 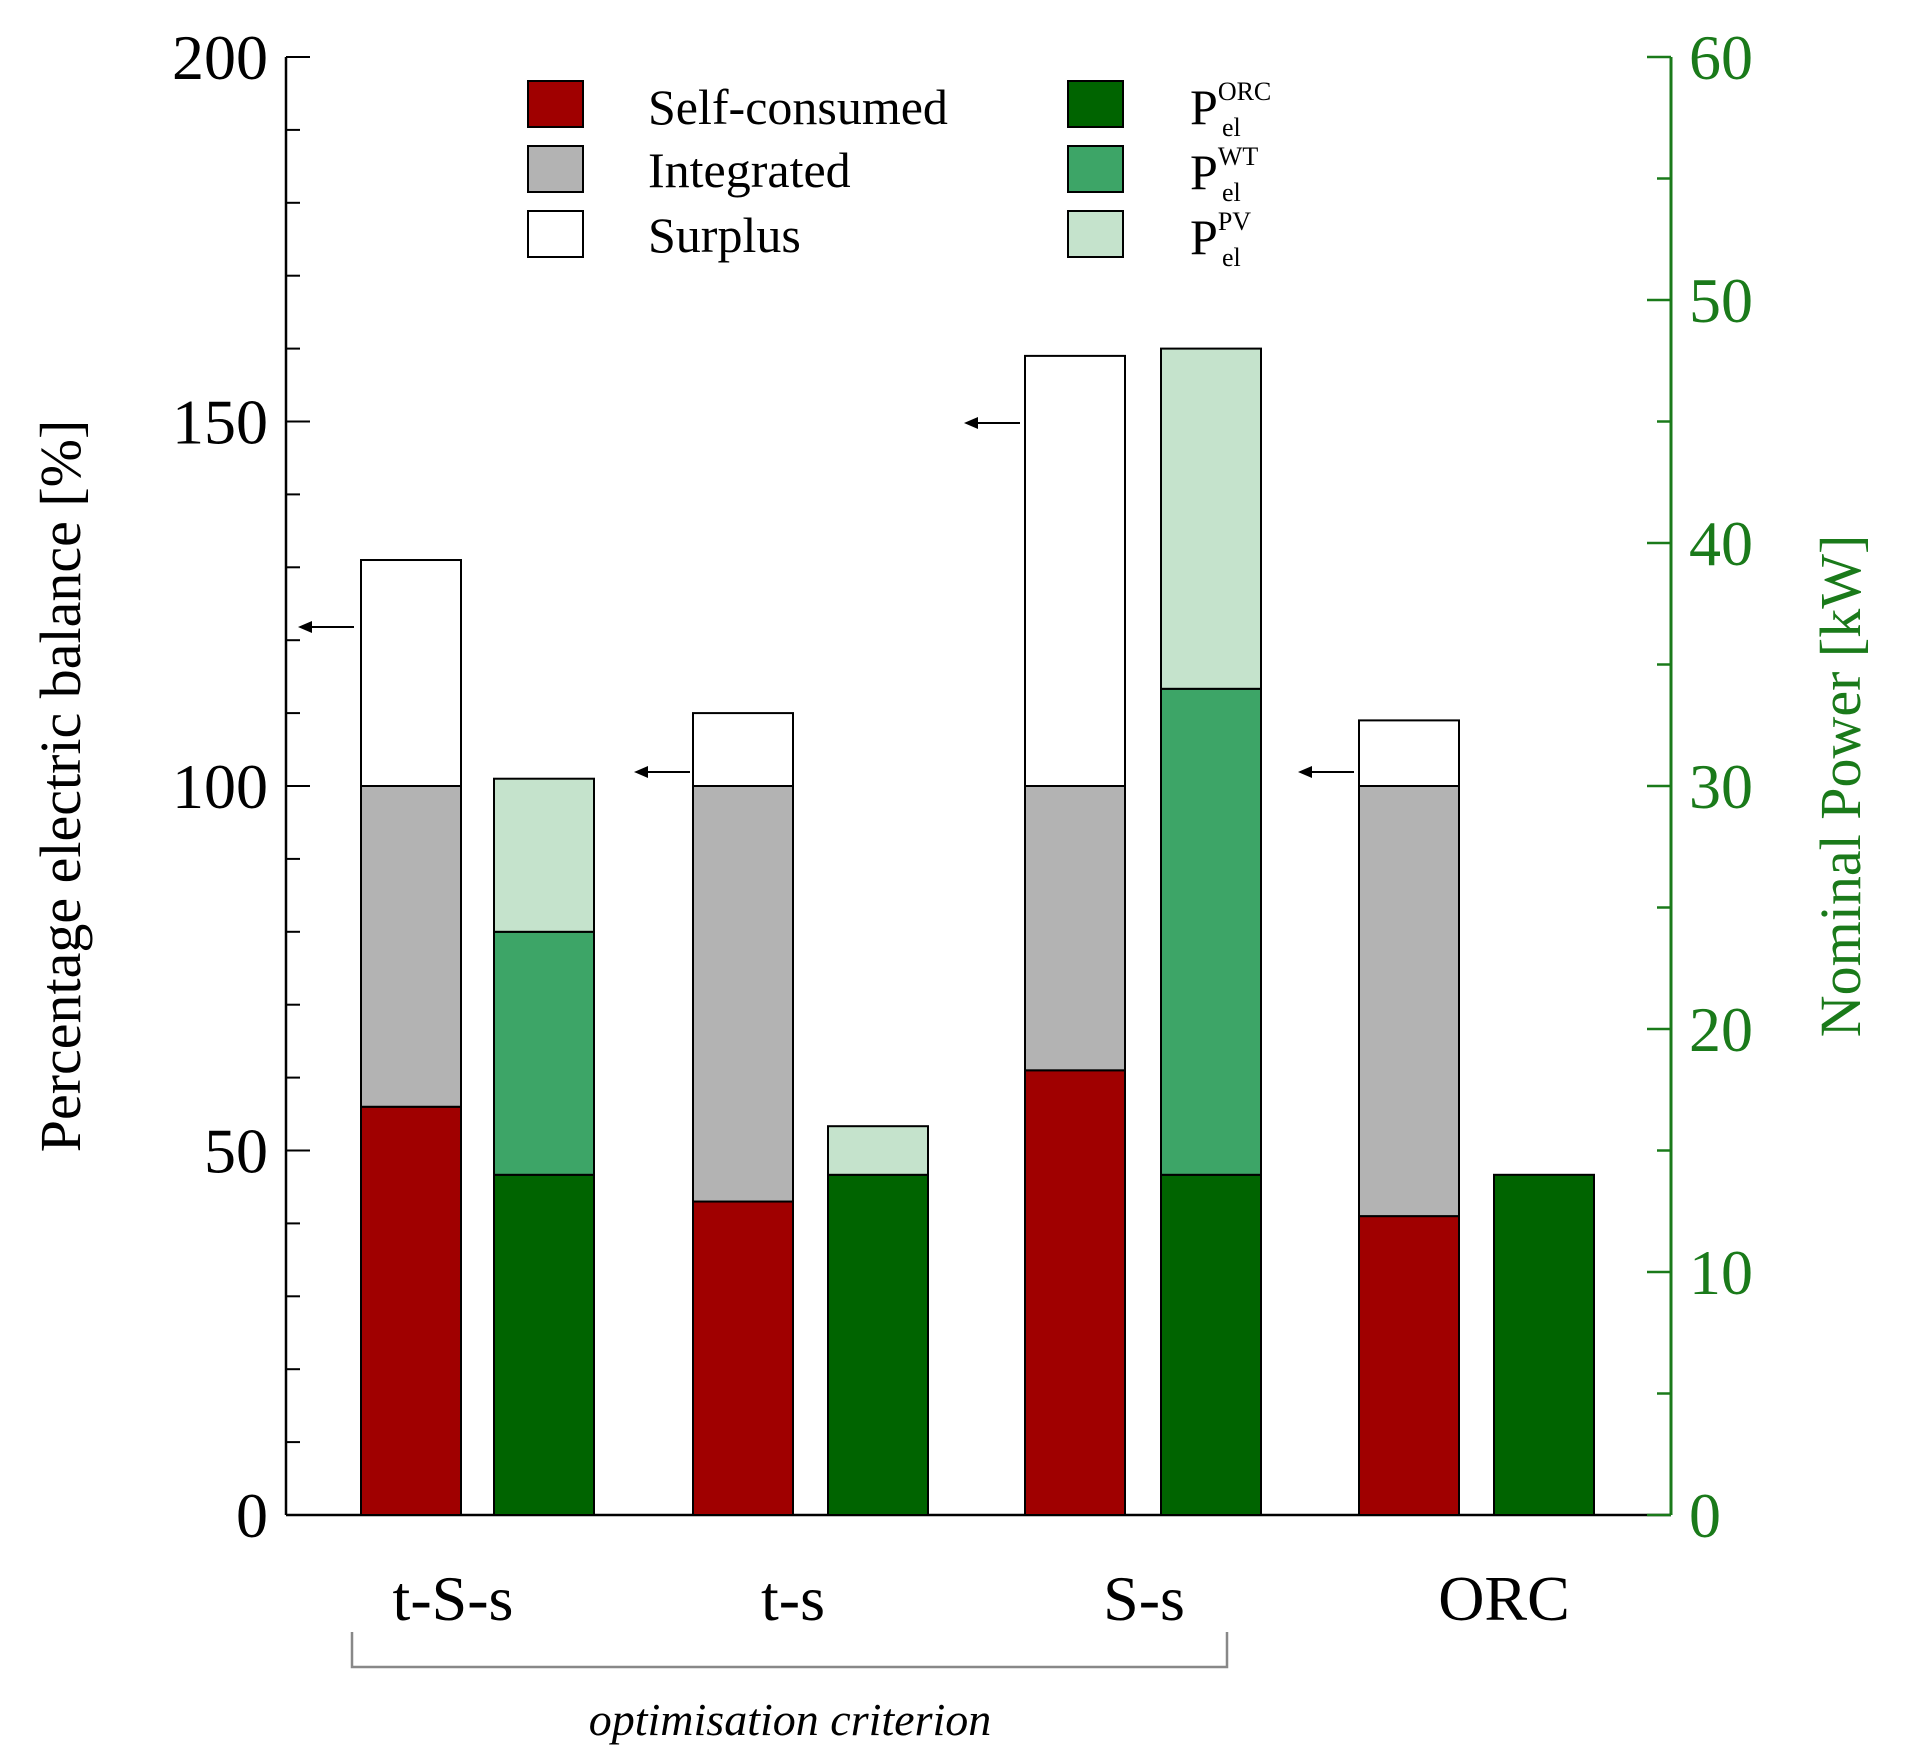 I want to click on legend-label-p-wt: PWT el, so click(x=1224, y=174).